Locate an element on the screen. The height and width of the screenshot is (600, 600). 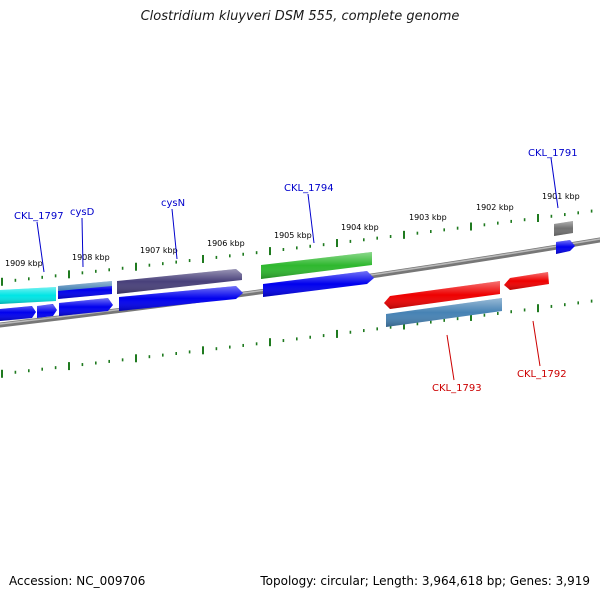
scale-label: 1902 kbp is located at coordinates (495, 207).